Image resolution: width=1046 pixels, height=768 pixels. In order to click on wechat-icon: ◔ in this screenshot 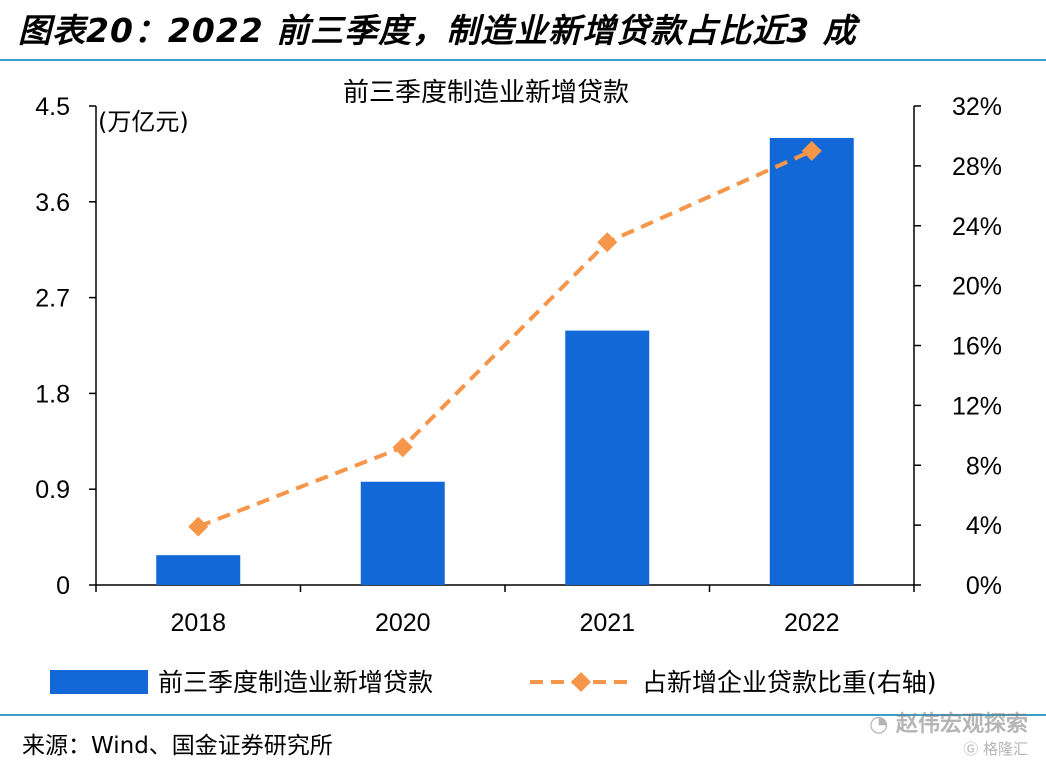, I will do `click(879, 724)`.